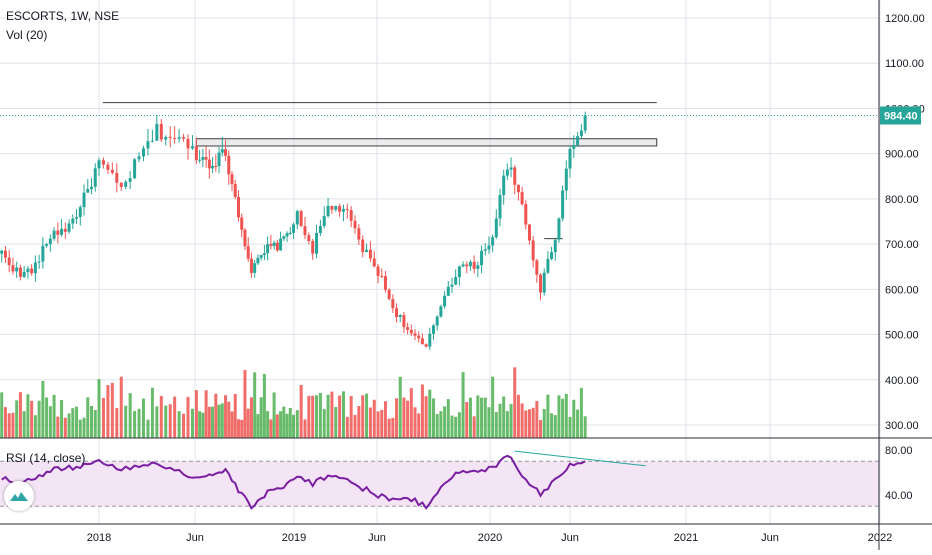  I want to click on x-tick-7: Jun, so click(770, 538).